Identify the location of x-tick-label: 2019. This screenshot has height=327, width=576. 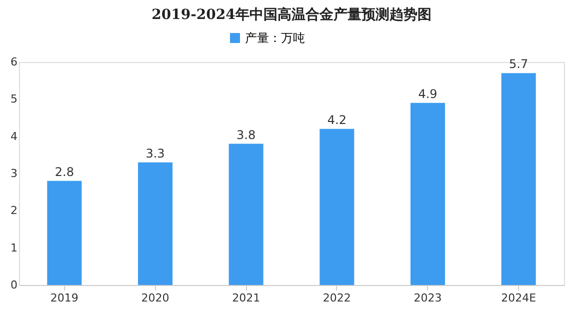
(64, 298).